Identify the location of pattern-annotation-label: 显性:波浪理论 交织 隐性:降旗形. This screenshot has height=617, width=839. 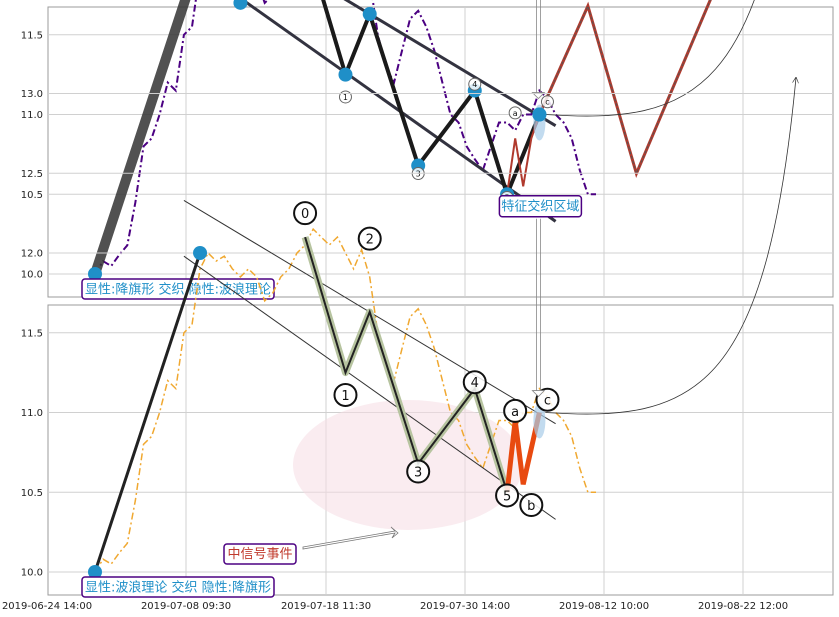
(178, 588).